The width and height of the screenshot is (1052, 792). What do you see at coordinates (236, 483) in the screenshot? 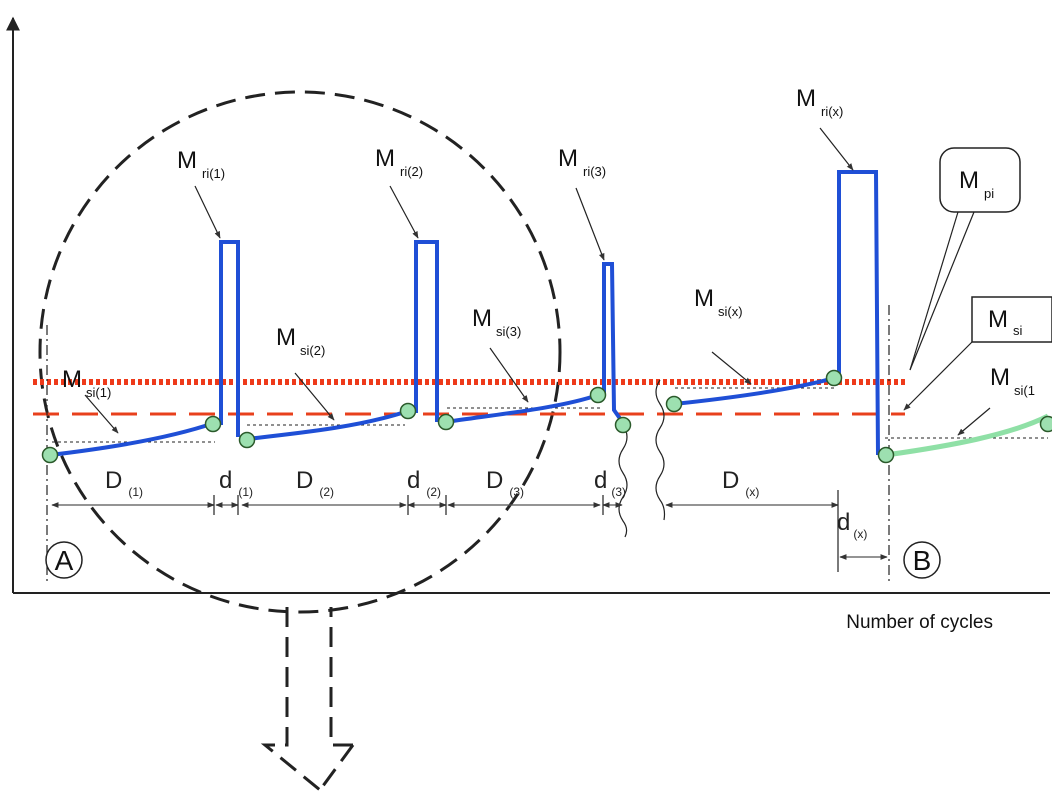
I see `dim-label-d1: d (1)` at bounding box center [236, 483].